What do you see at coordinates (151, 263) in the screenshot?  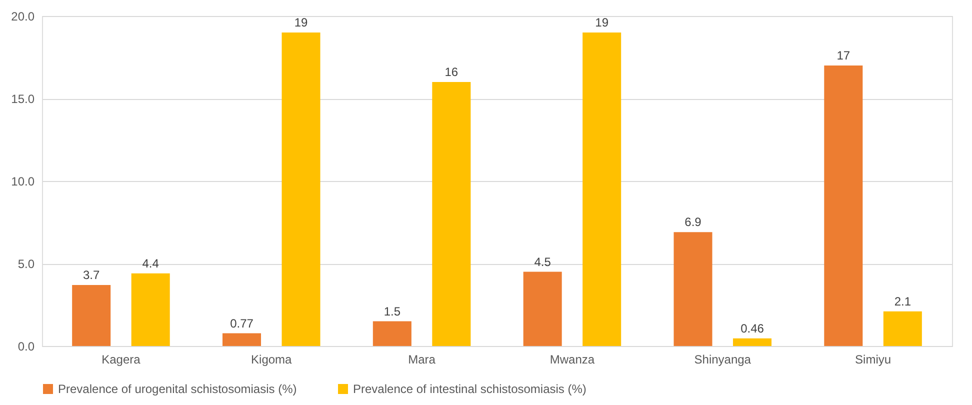 I see `data-label: 4.4` at bounding box center [151, 263].